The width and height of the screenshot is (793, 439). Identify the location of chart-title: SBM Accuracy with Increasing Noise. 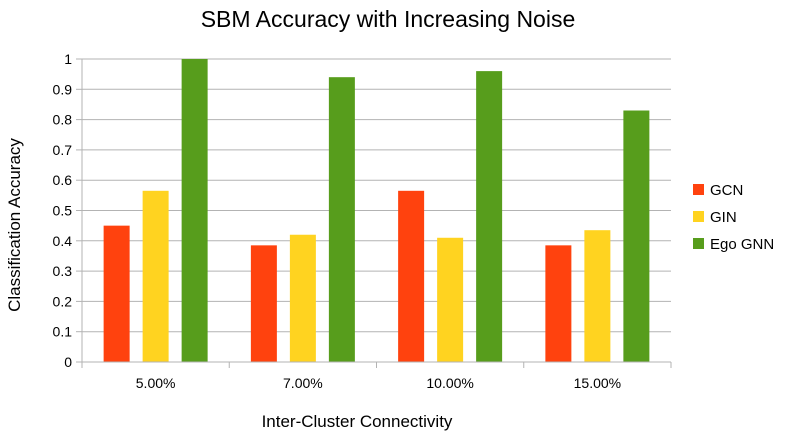
(388, 19).